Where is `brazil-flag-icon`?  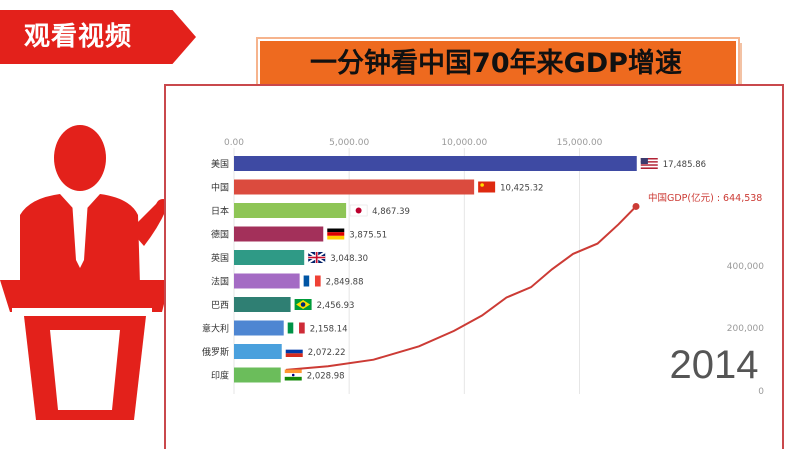
brazil-flag-icon is located at coordinates (303, 304).